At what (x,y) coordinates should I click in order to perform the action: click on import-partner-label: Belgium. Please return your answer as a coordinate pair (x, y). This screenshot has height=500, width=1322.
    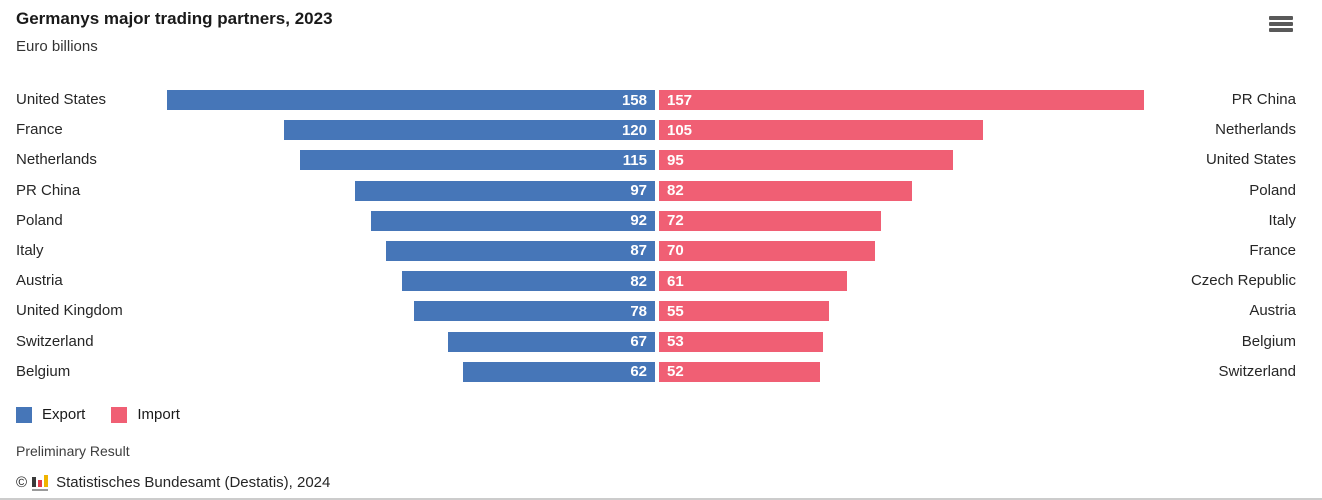
    Looking at the image, I should click on (1268, 341).